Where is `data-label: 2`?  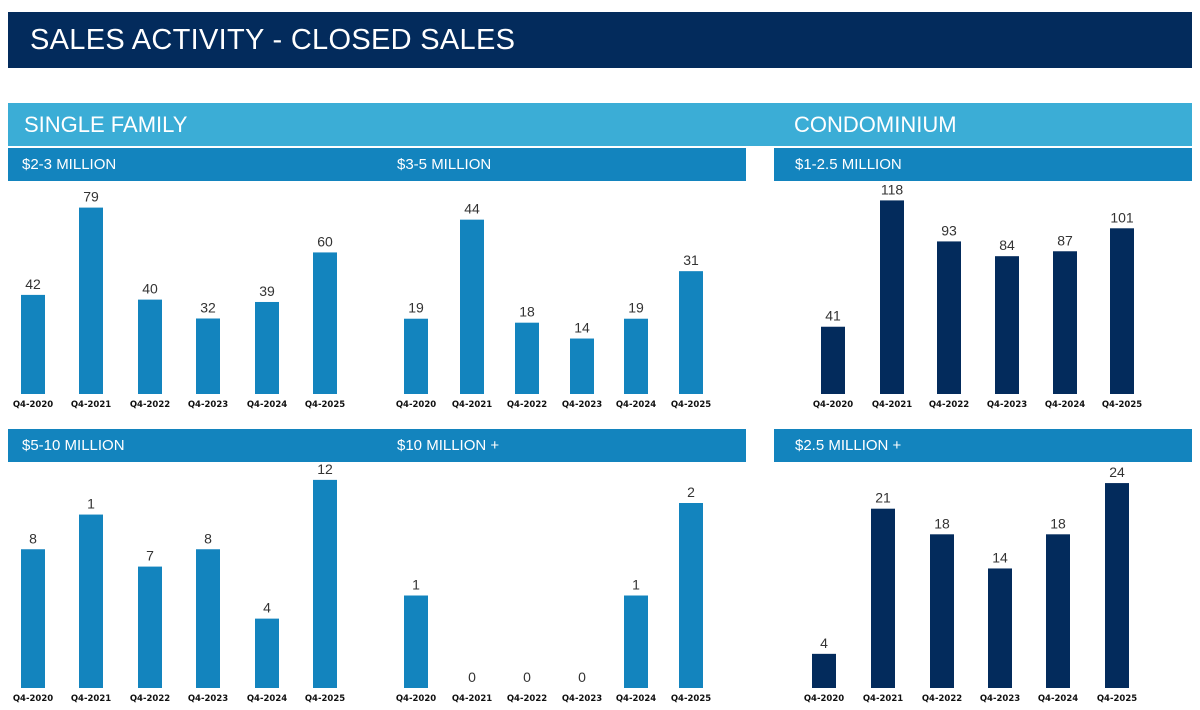 data-label: 2 is located at coordinates (691, 492).